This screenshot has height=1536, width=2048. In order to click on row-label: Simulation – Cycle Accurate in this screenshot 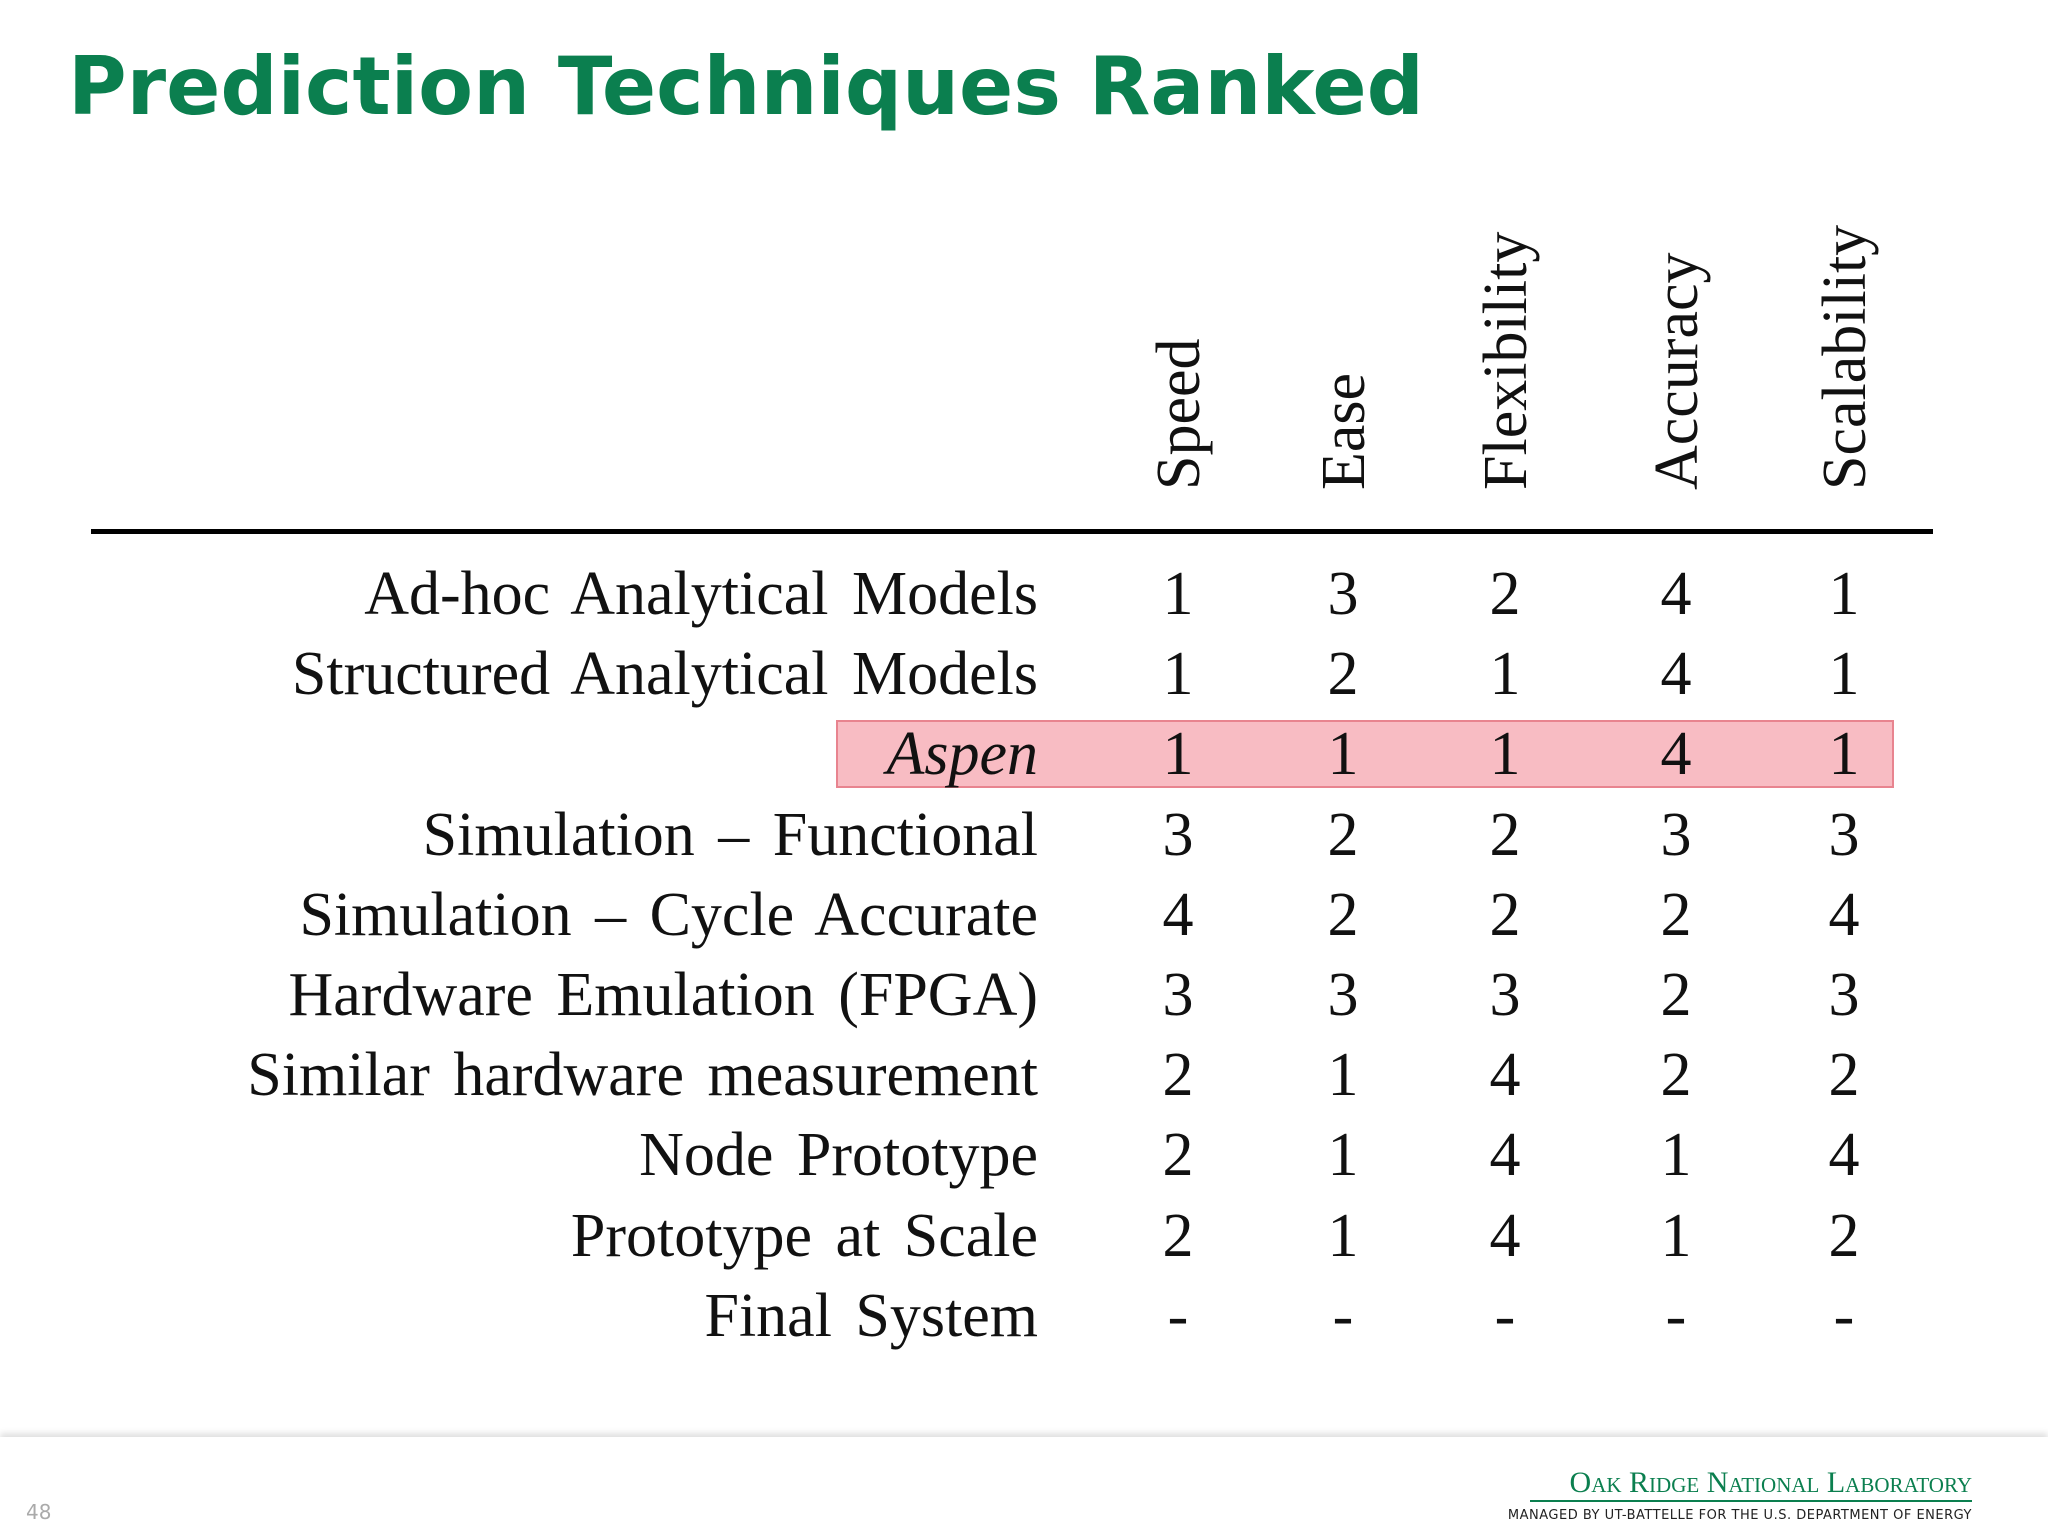, I will do `click(668, 914)`.